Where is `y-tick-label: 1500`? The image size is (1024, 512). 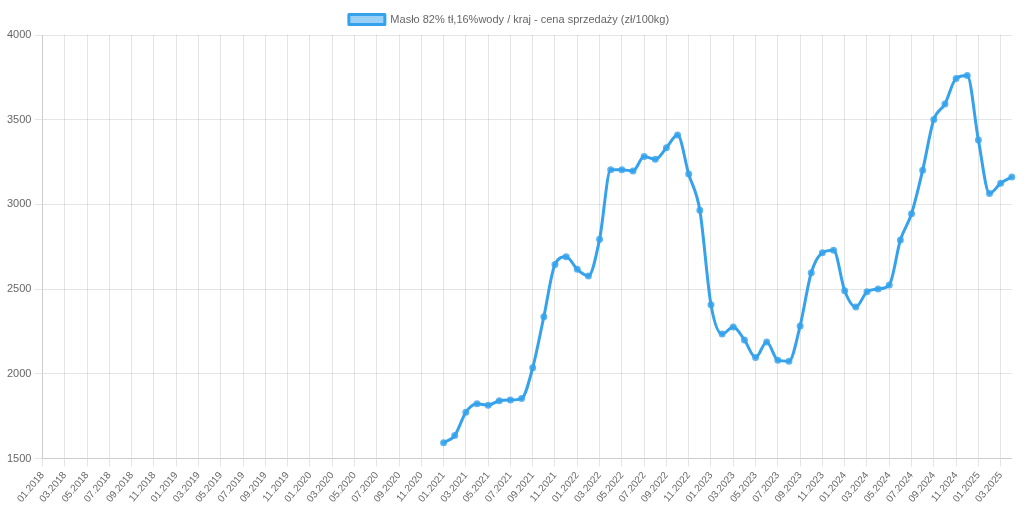 y-tick-label: 1500 is located at coordinates (19, 457).